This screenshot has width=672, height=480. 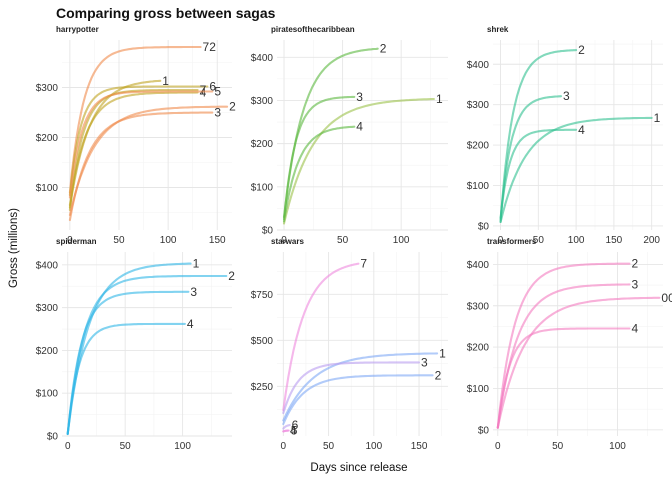 What do you see at coordinates (666, 298) in the screenshot?
I see `series-end-label: 00` at bounding box center [666, 298].